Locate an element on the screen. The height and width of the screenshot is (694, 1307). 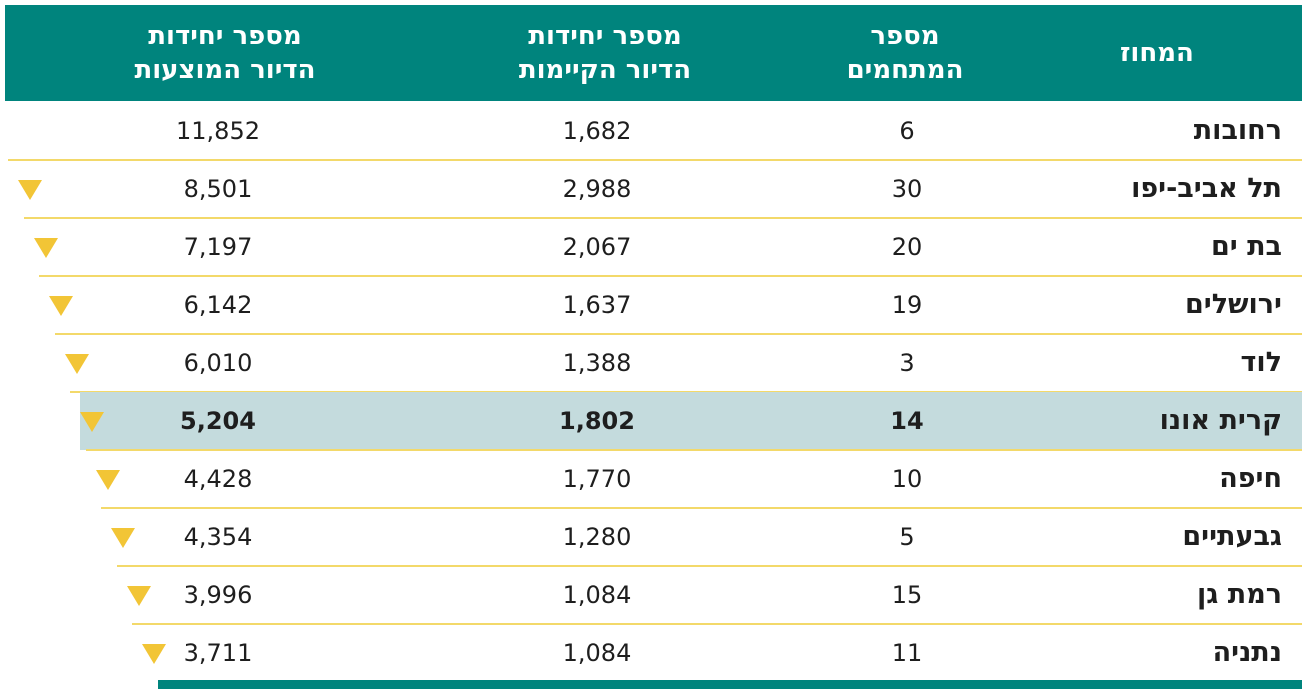
cell-developers: 6 is located at coordinates (907, 131).